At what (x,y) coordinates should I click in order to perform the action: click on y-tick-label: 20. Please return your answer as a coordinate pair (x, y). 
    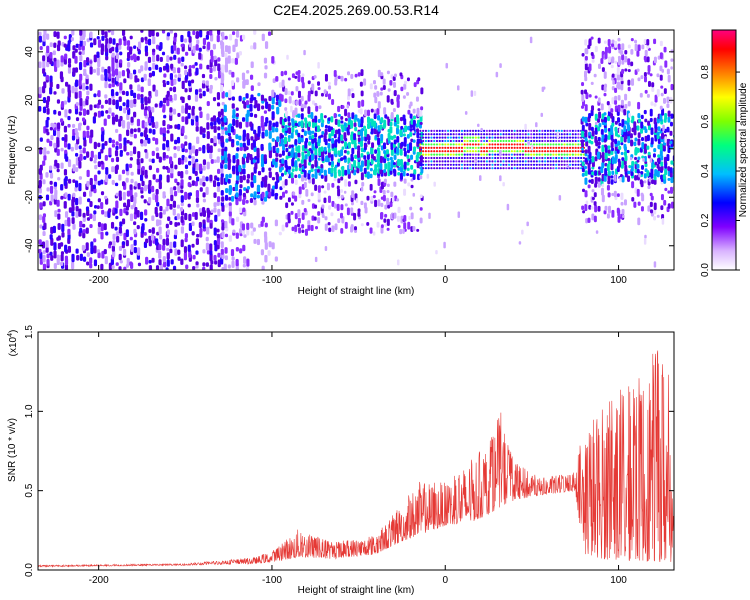
    Looking at the image, I should click on (29, 100).